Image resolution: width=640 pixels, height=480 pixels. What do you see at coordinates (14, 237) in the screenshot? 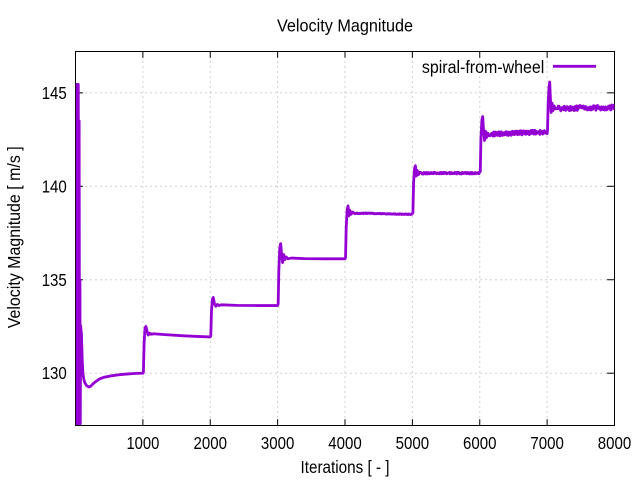
I see `svg-text: Velocity Magnitude [ m/s ]` at bounding box center [14, 237].